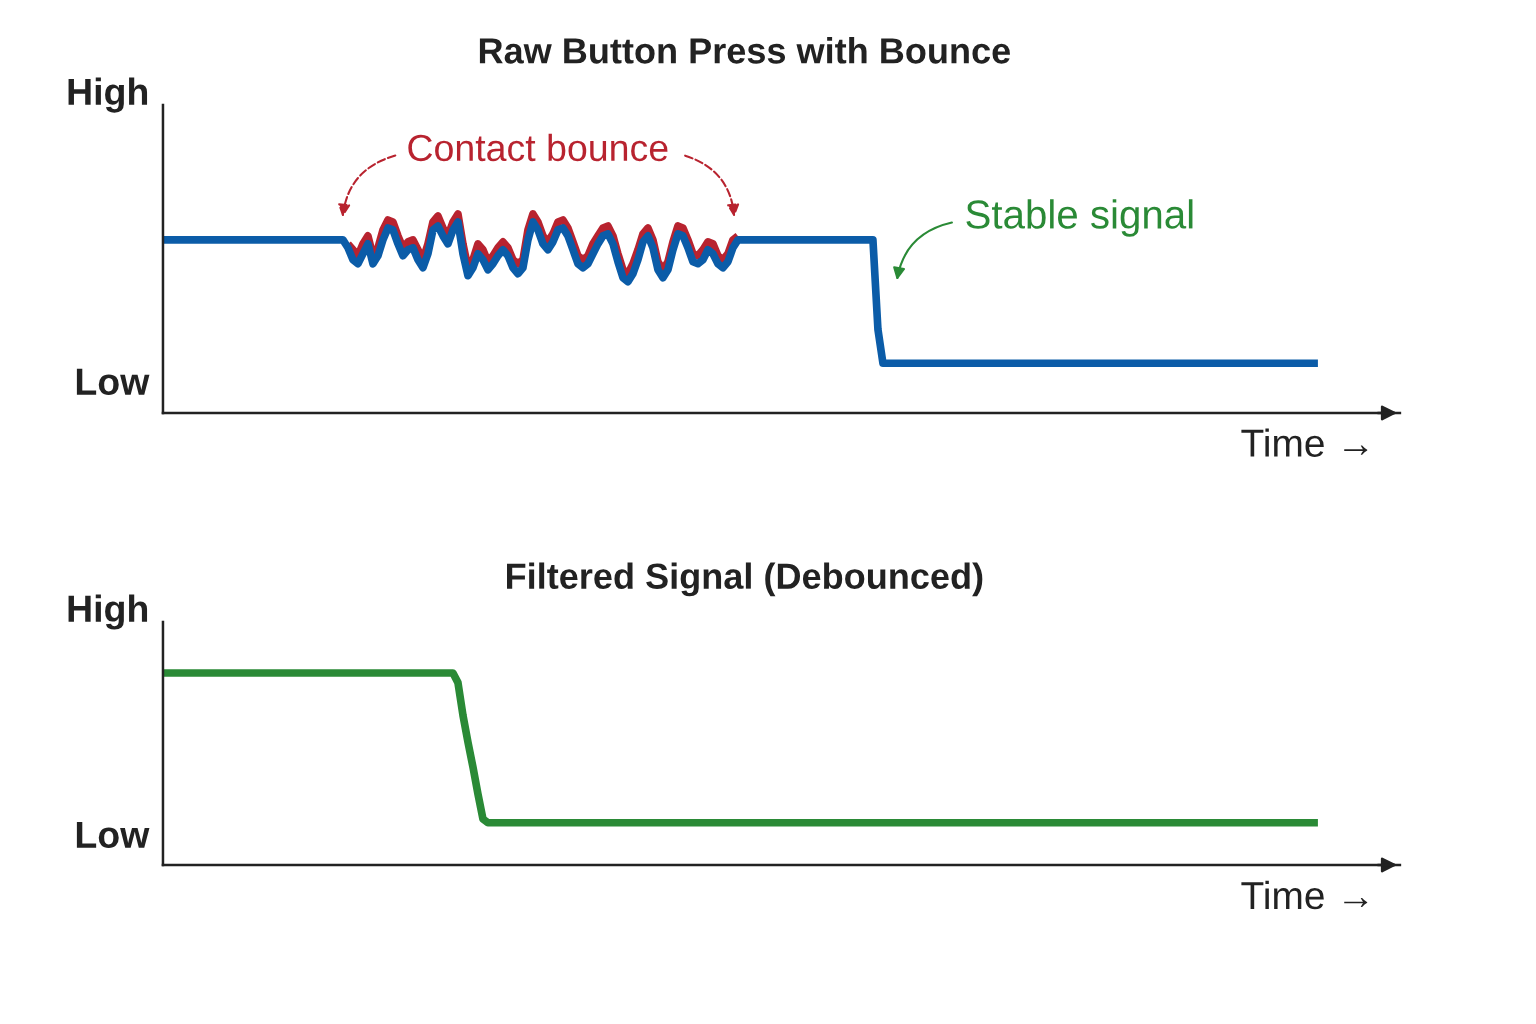  Describe the element at coordinates (1079, 218) in the screenshot. I see `annotation: Stable signal` at that location.